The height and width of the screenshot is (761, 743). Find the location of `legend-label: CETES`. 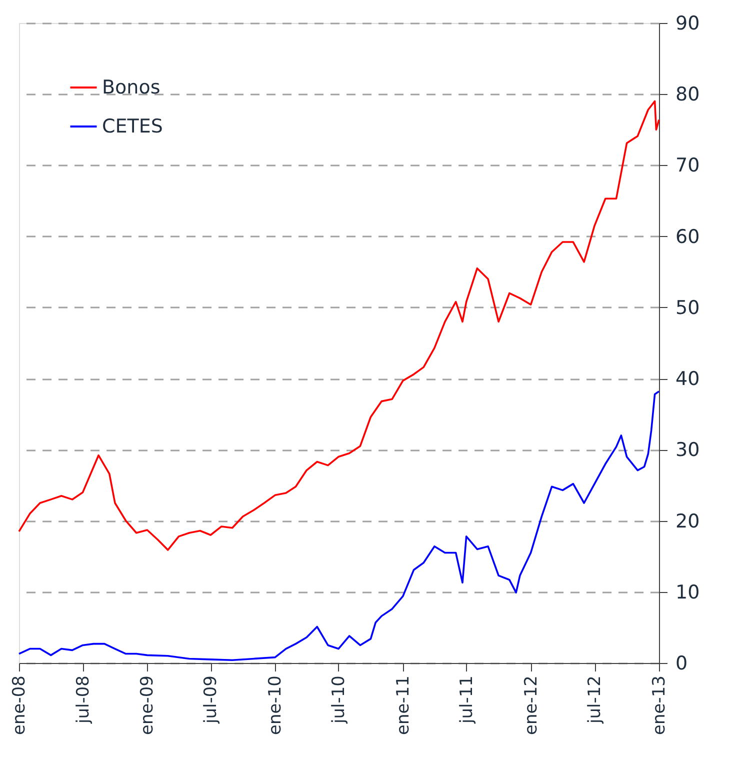

legend-label: CETES is located at coordinates (132, 127).